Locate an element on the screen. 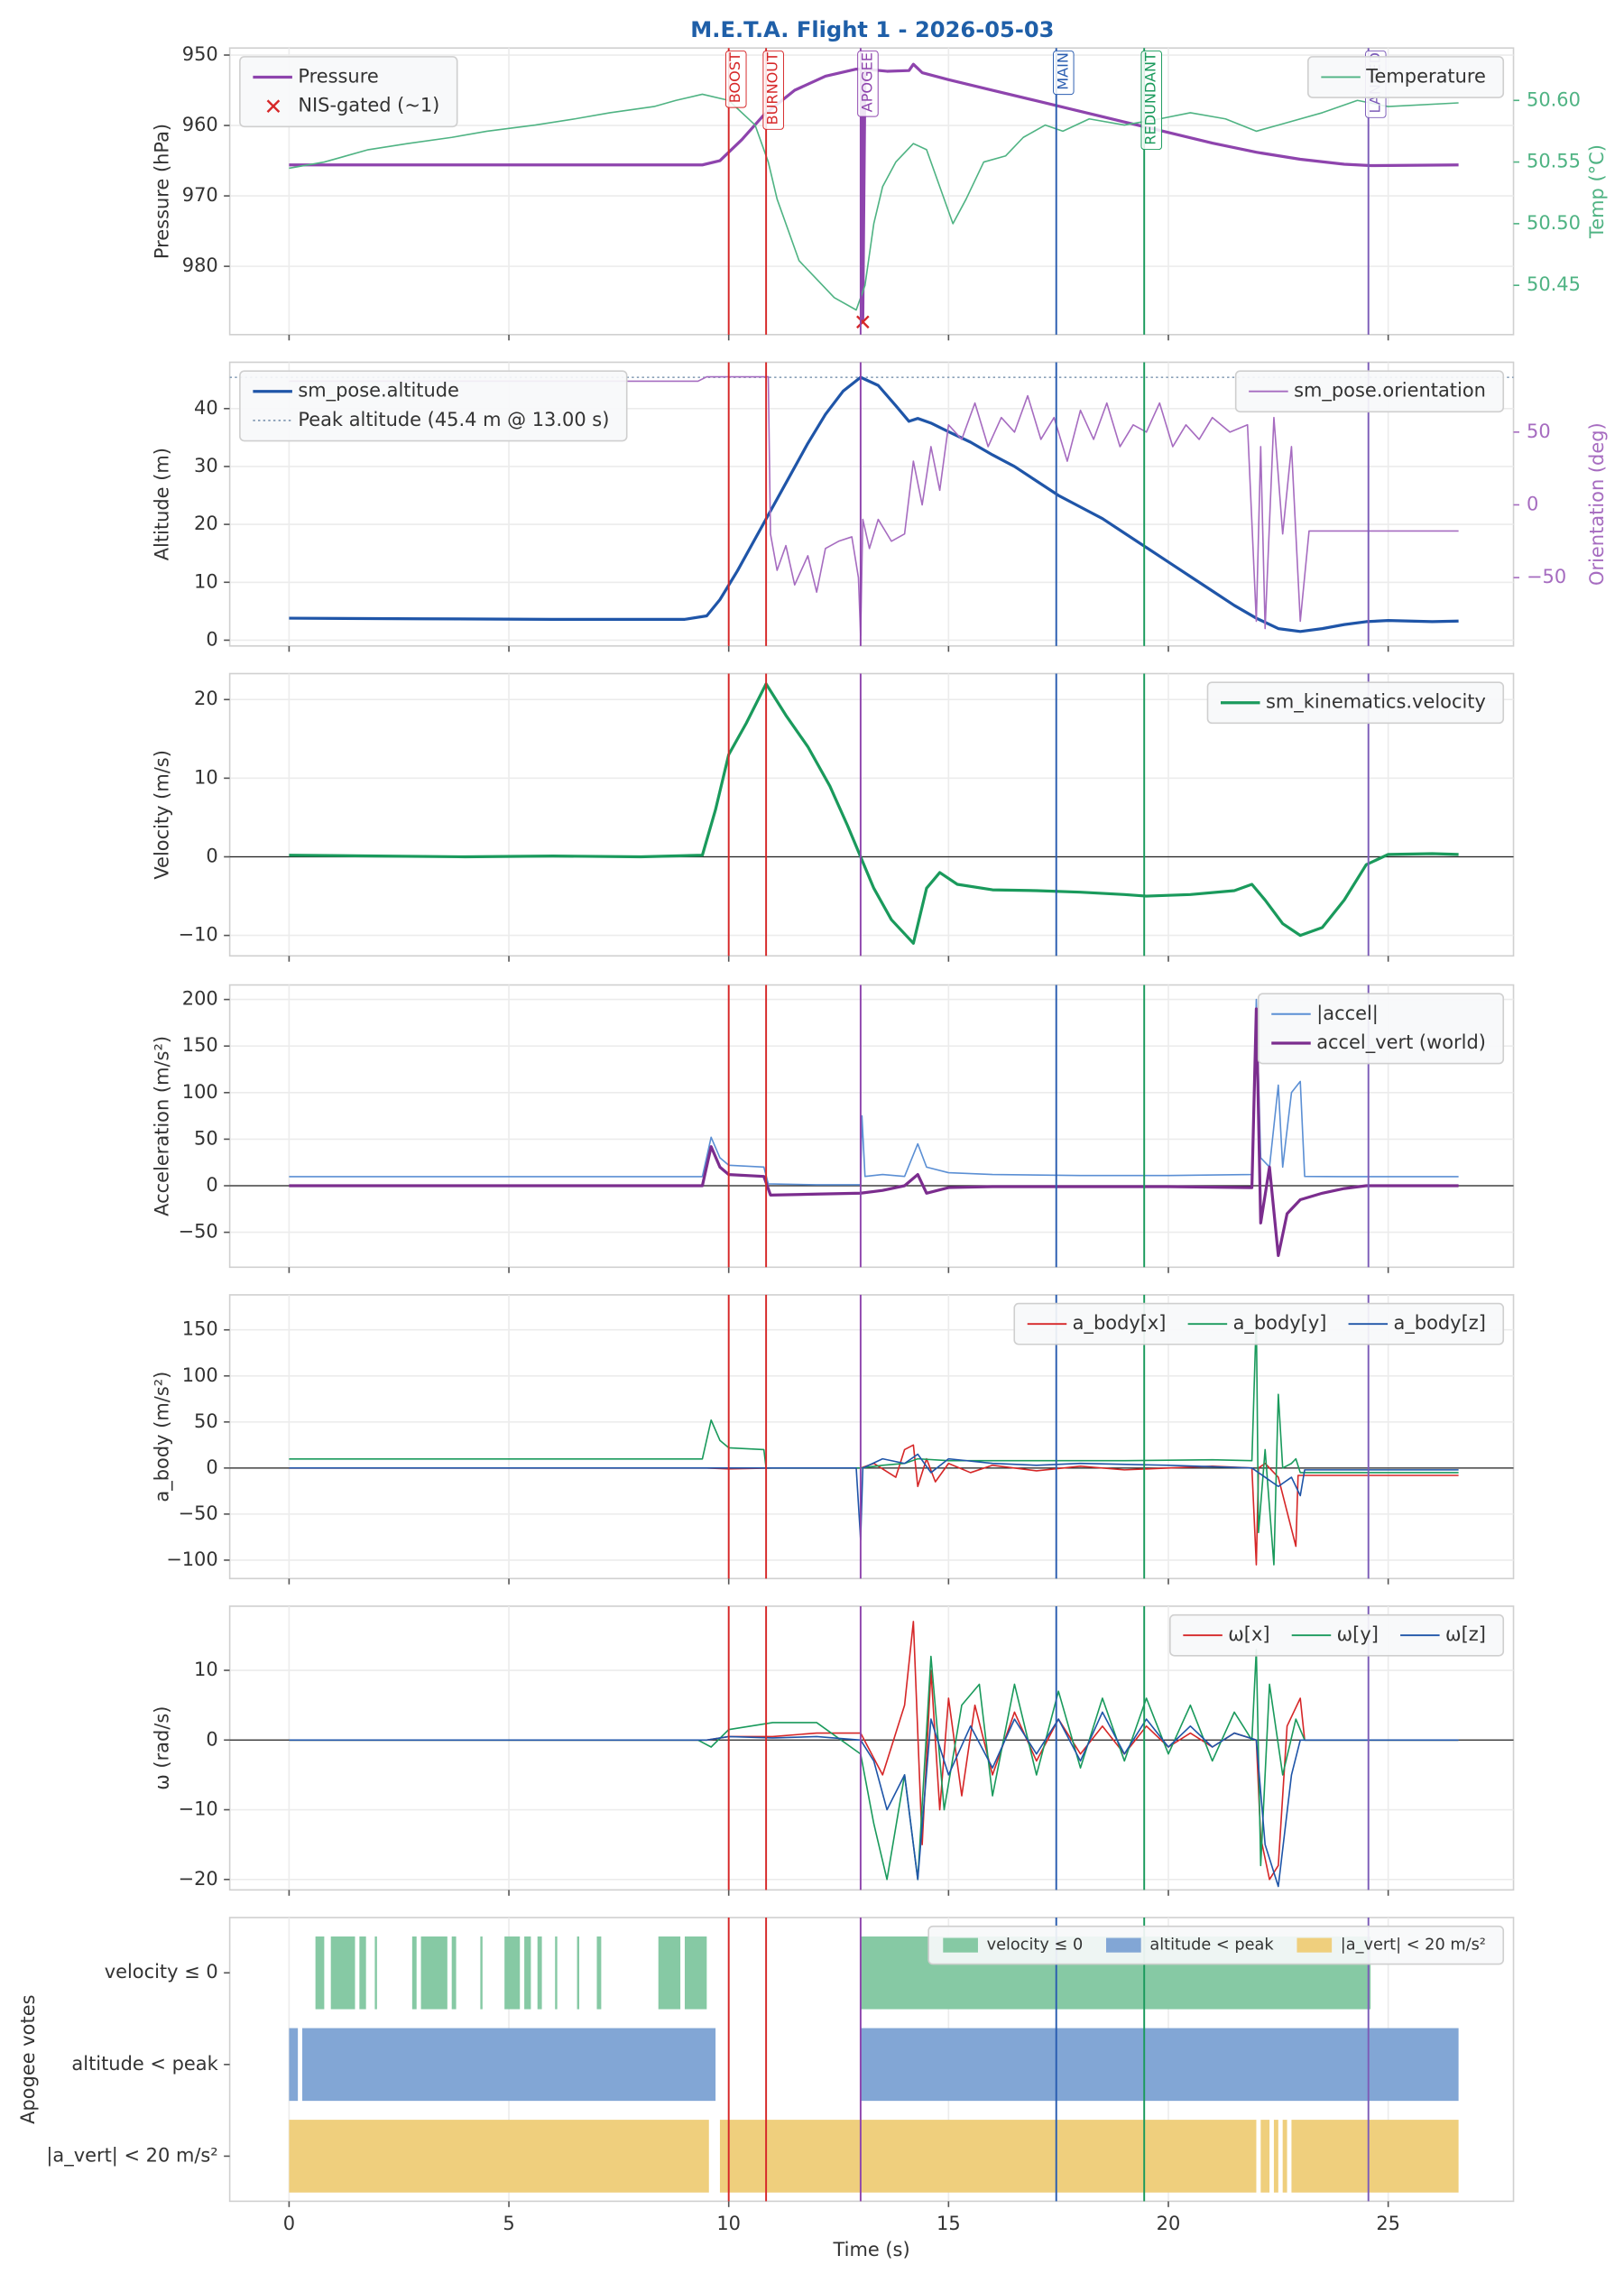 The height and width of the screenshot is (2274, 1624). y2-axis-label: Temp (°C) is located at coordinates (1597, 192).